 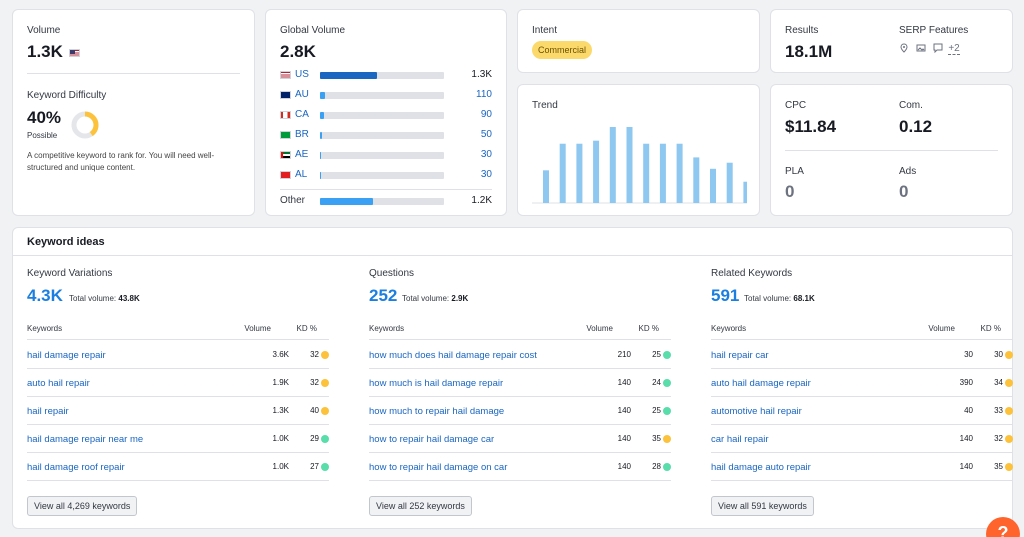 What do you see at coordinates (520, 383) in the screenshot?
I see `keyword-row: how much is hail damage repair 140 24` at bounding box center [520, 383].